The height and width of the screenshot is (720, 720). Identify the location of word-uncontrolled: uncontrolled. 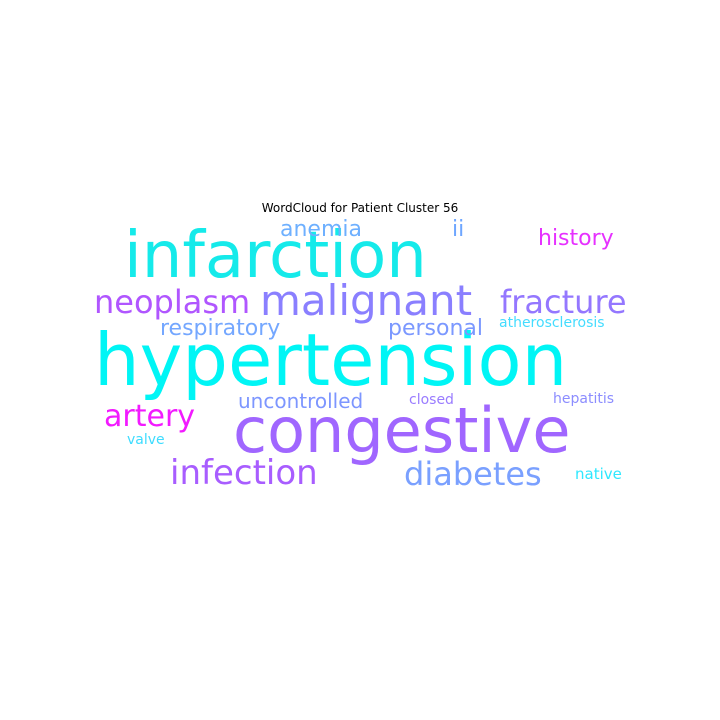
(301, 401).